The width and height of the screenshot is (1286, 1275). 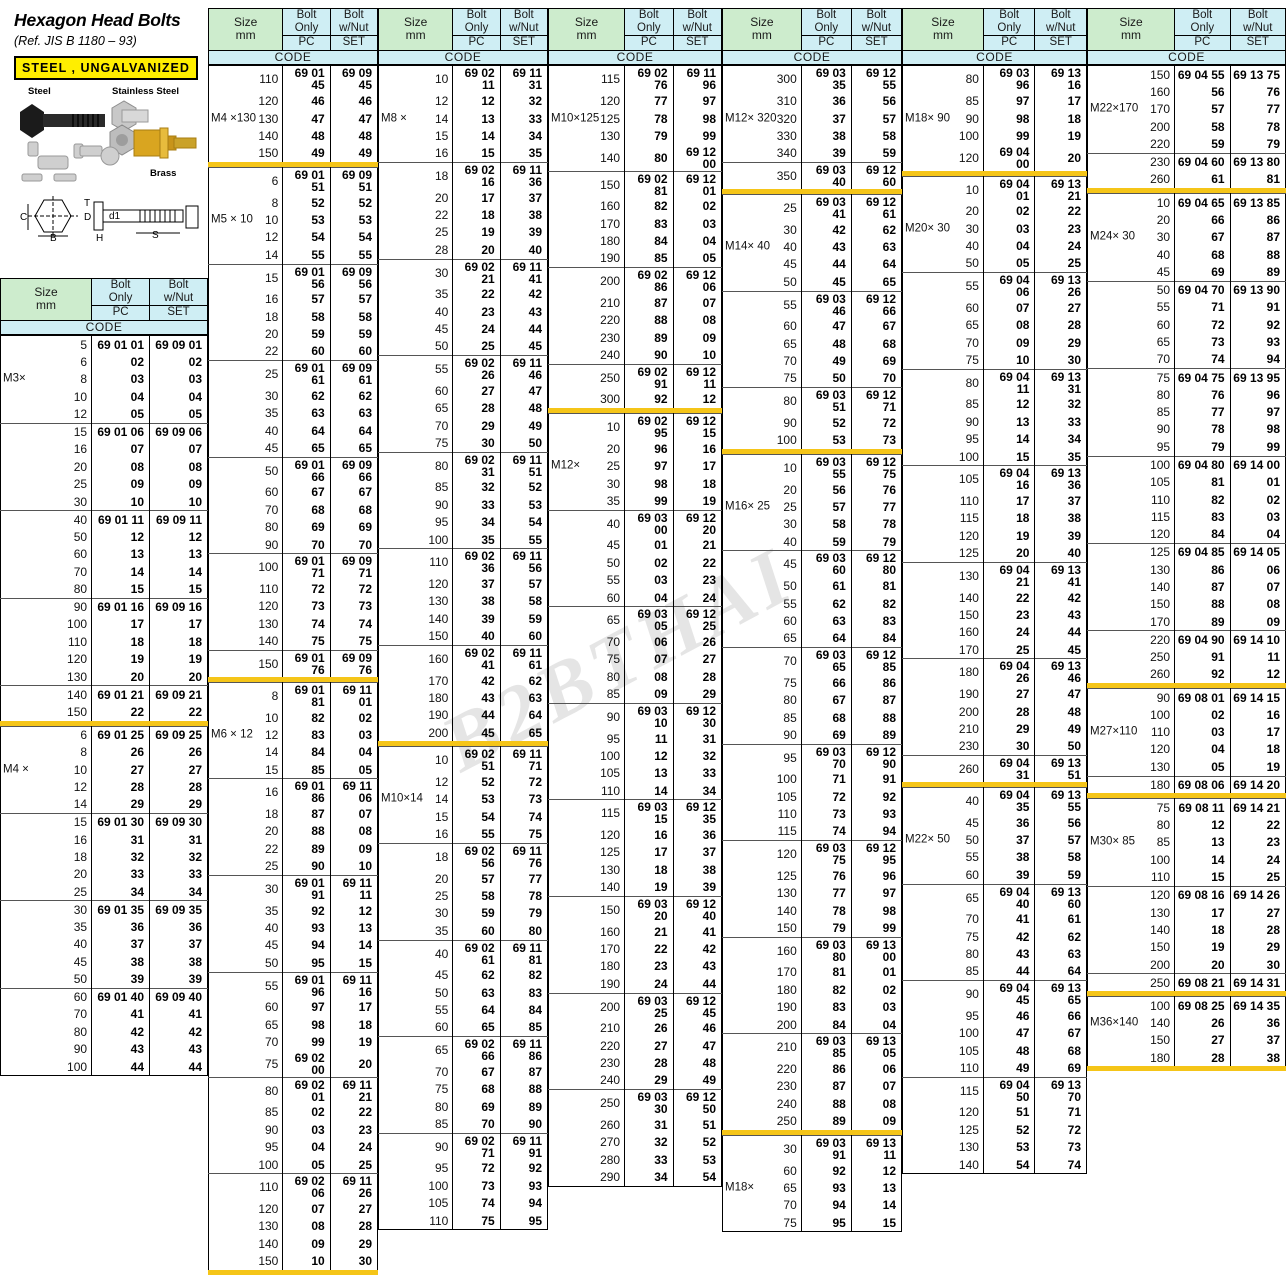 I want to click on table-row: 20 57 77, so click(x=463, y=878).